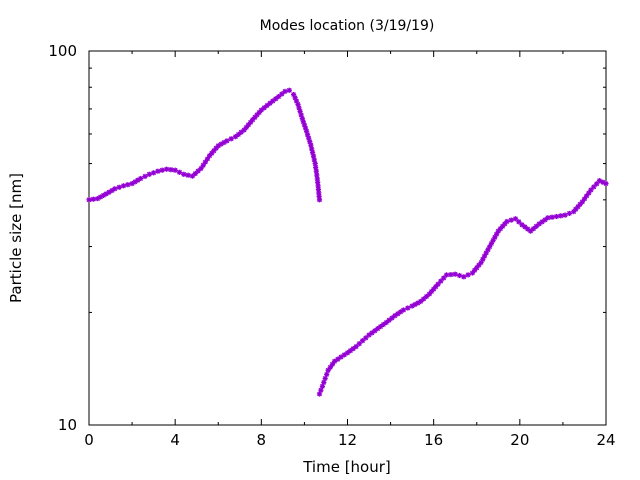  I want to click on x-tick-label: 0, so click(89, 440).